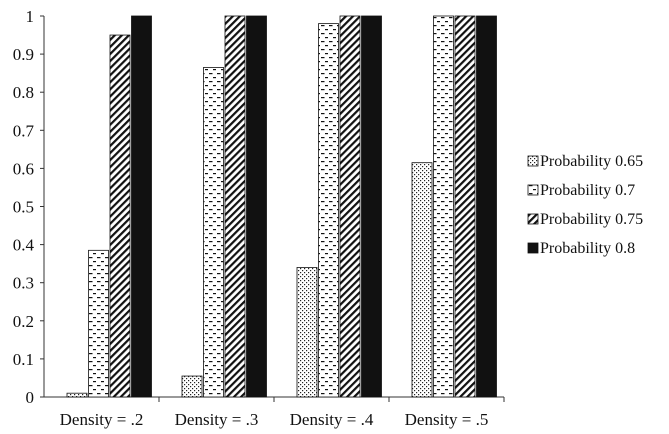 Image resolution: width=669 pixels, height=434 pixels. I want to click on y-tick-label: 0.7, so click(24, 130).